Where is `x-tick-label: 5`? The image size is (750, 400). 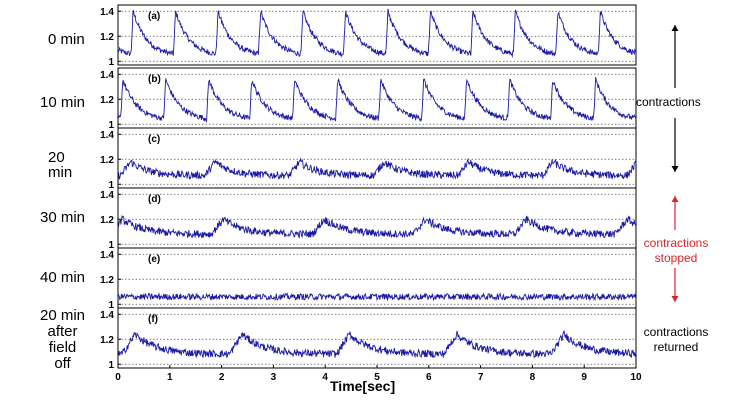 x-tick-label: 5 is located at coordinates (377, 377).